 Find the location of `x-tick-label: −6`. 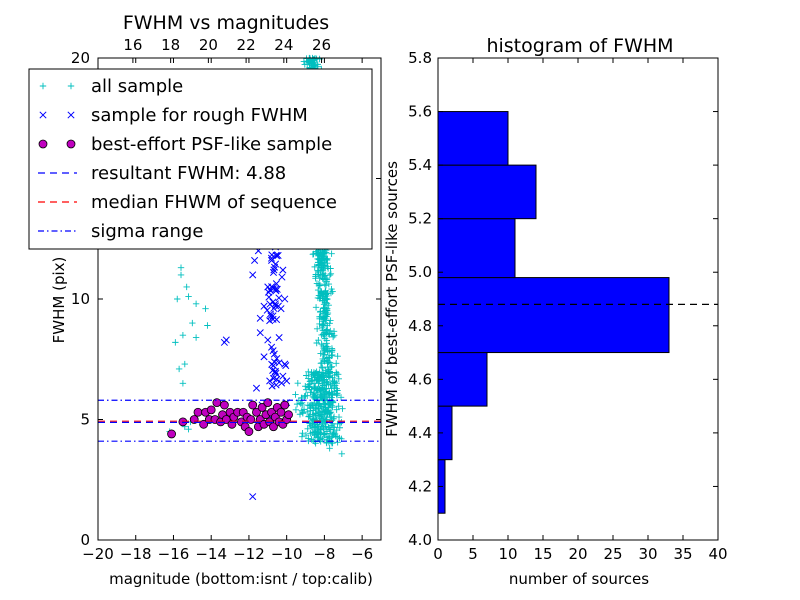

x-tick-label: −6 is located at coordinates (362, 554).